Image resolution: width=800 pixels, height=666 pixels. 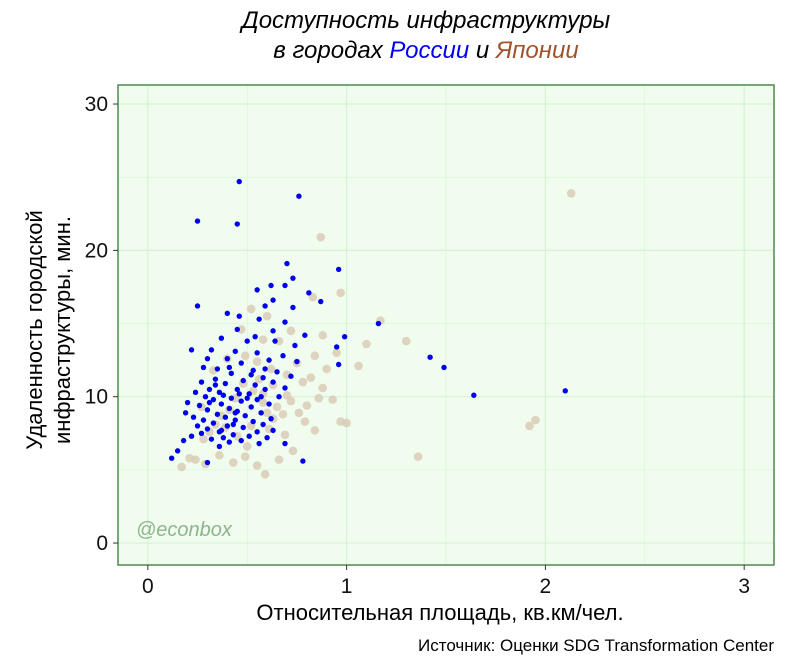 I want to click on watermark: @econbox, so click(x=184, y=530).